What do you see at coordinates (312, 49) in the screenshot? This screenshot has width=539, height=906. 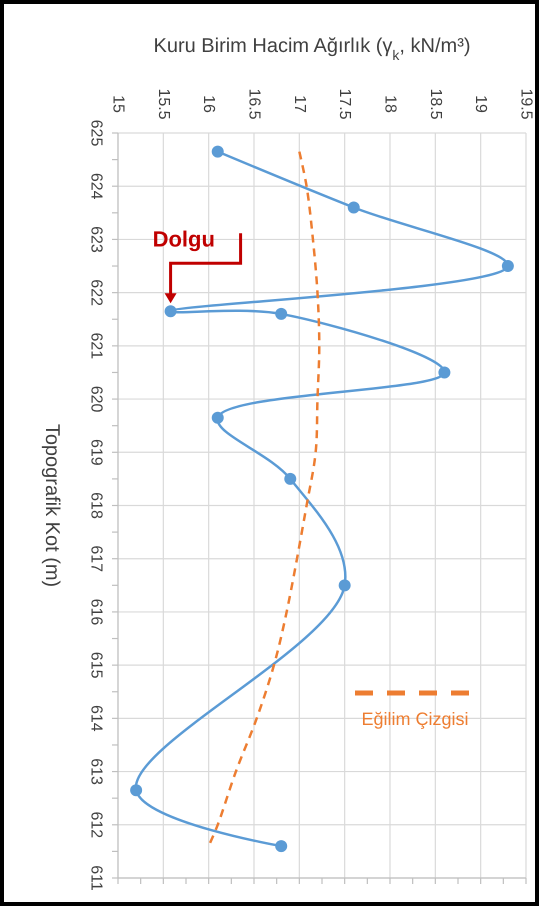 I see `x-axis-title: Kuru Birim Hacim Ağırlık (γ$_{k}$, kN/m³)` at bounding box center [312, 49].